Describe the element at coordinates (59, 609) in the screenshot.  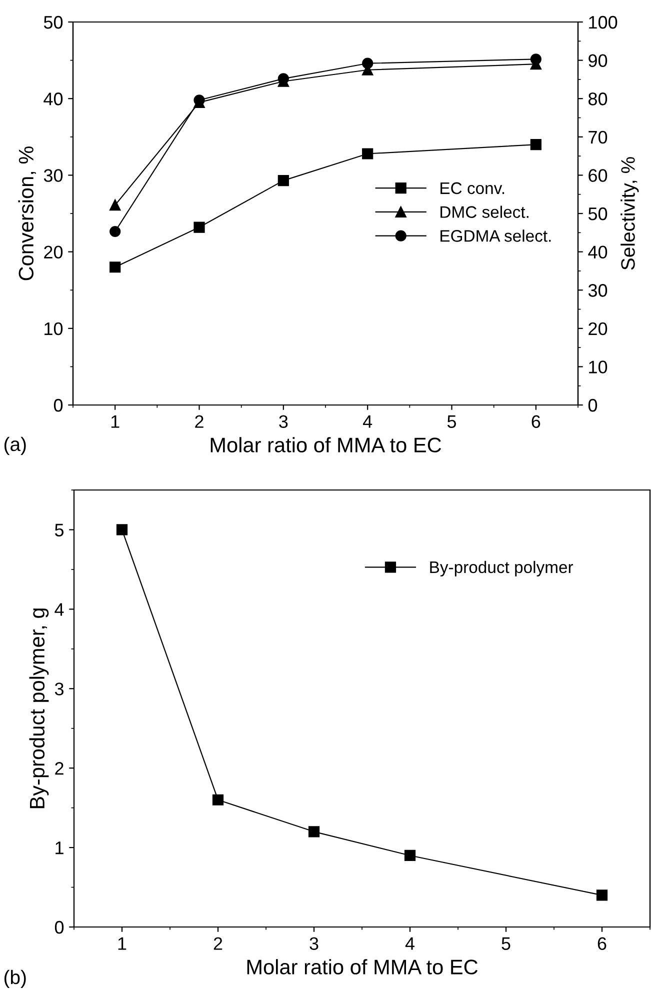
I see `y-tick-label: 4` at that location.